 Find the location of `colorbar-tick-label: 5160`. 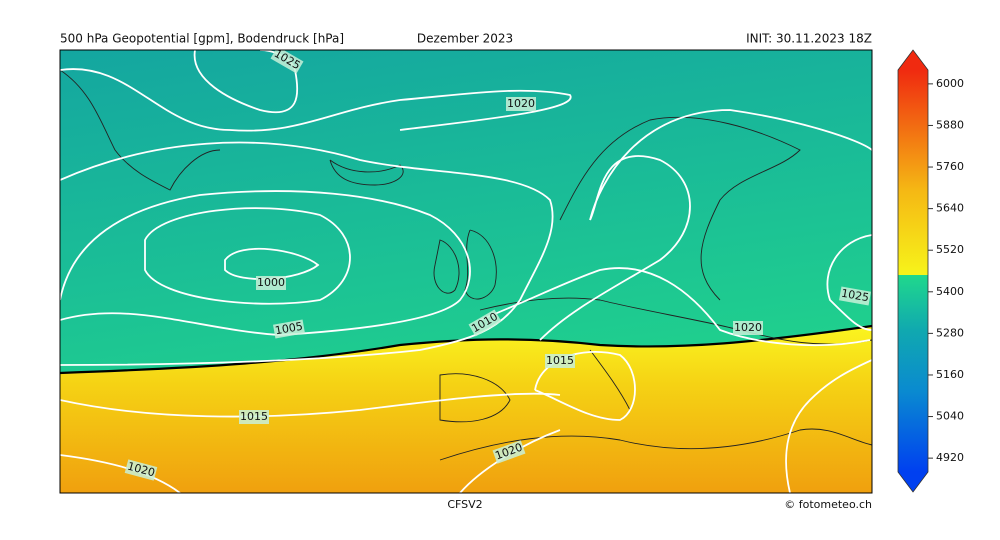

colorbar-tick-label: 5160 is located at coordinates (950, 374).